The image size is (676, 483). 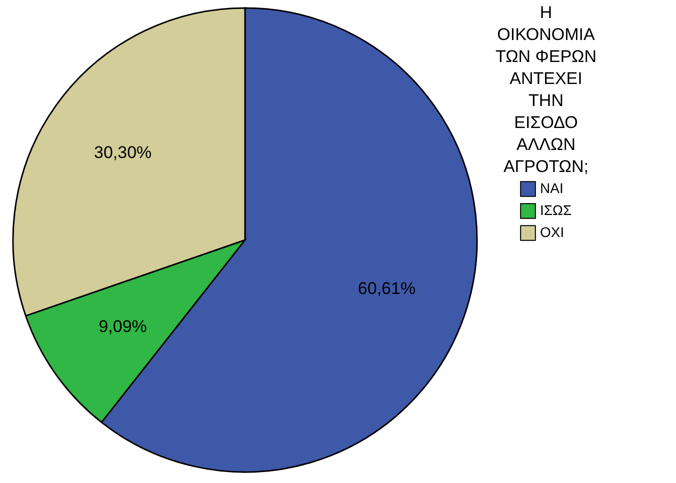 What do you see at coordinates (122, 326) in the screenshot?
I see `data-label: 9,09%` at bounding box center [122, 326].